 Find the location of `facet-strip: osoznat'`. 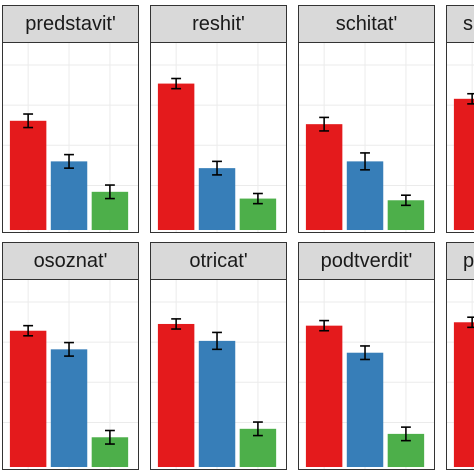

facet-strip: osoznat' is located at coordinates (70, 261).